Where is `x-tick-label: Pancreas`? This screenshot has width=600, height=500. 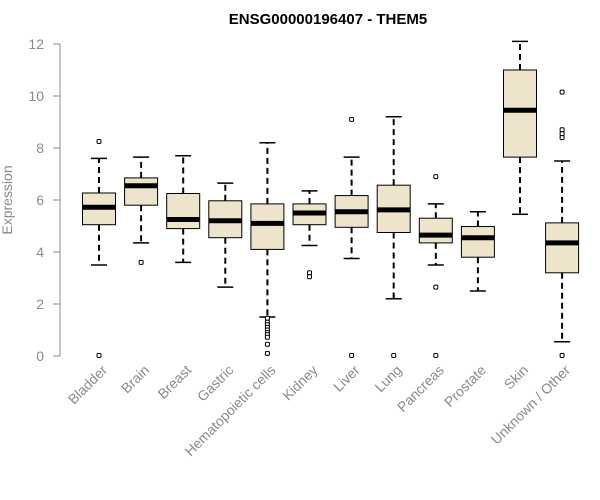 x-tick-label: Pancreas is located at coordinates (420, 388).